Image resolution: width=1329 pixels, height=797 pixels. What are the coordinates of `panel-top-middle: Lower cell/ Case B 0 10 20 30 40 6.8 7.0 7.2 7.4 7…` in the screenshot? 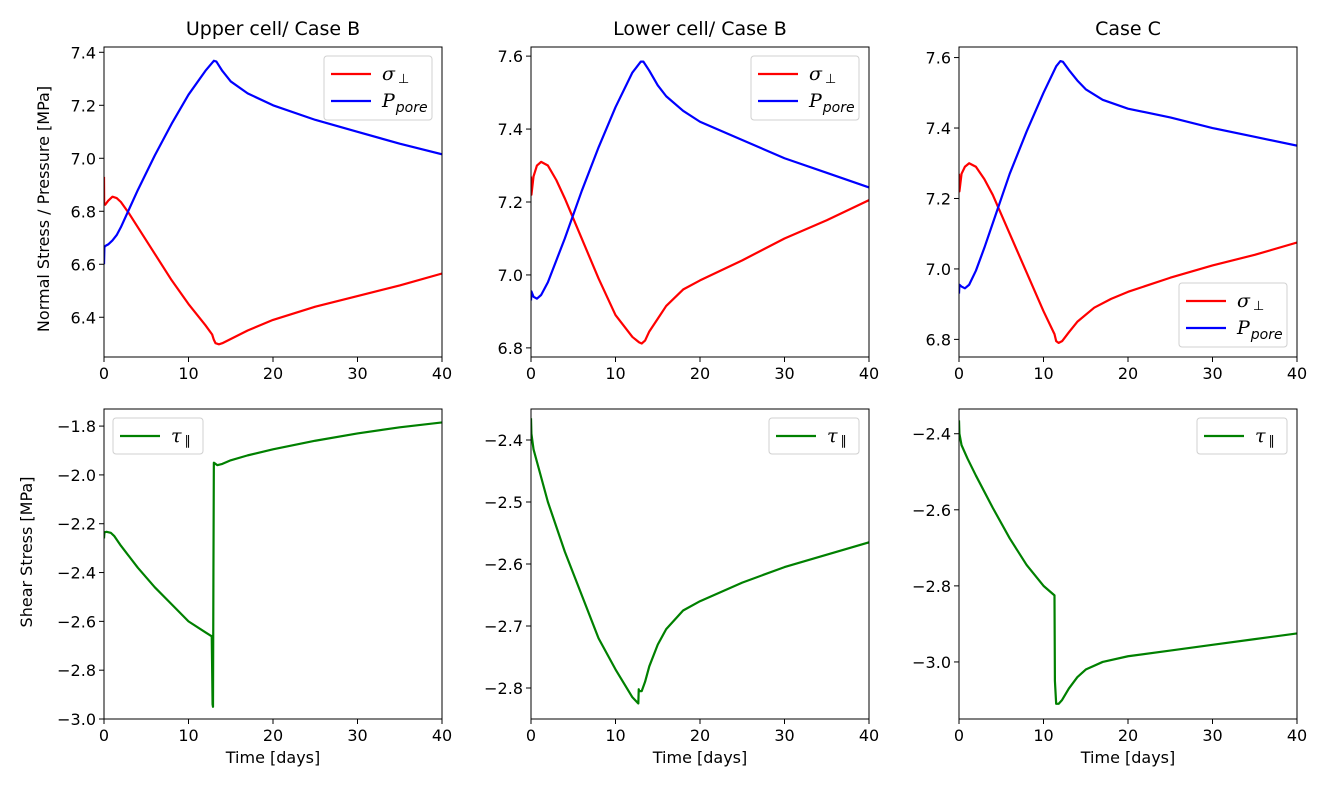 It's located at (689, 200).